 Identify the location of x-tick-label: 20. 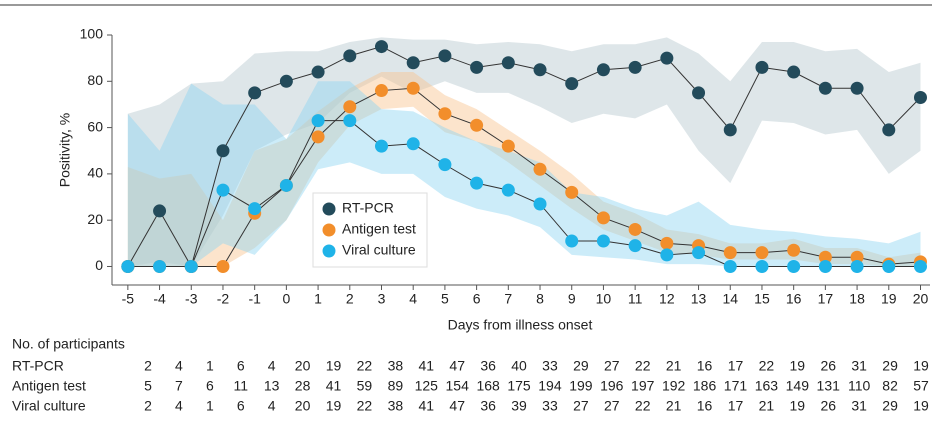
(921, 299).